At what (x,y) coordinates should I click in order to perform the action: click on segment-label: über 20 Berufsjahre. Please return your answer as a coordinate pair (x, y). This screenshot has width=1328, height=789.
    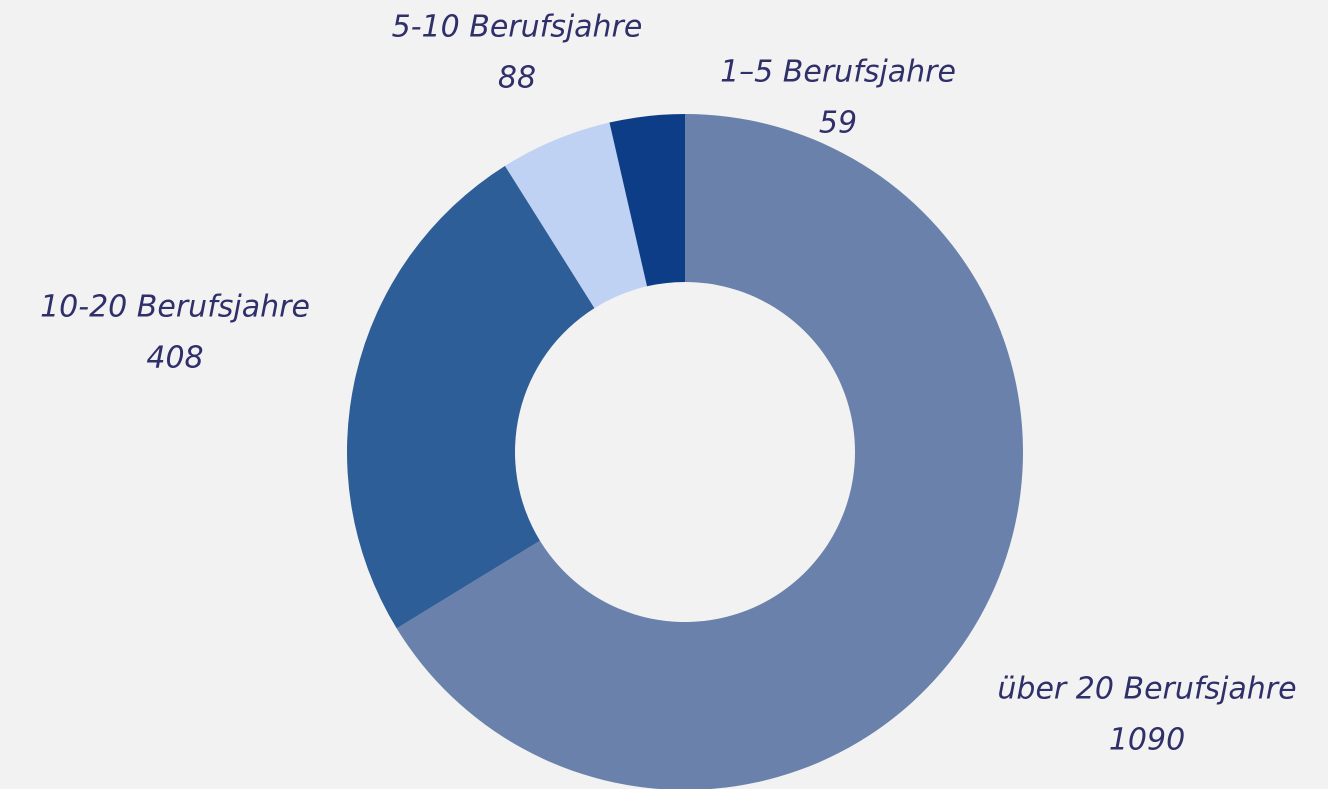
    Looking at the image, I should click on (1146, 689).